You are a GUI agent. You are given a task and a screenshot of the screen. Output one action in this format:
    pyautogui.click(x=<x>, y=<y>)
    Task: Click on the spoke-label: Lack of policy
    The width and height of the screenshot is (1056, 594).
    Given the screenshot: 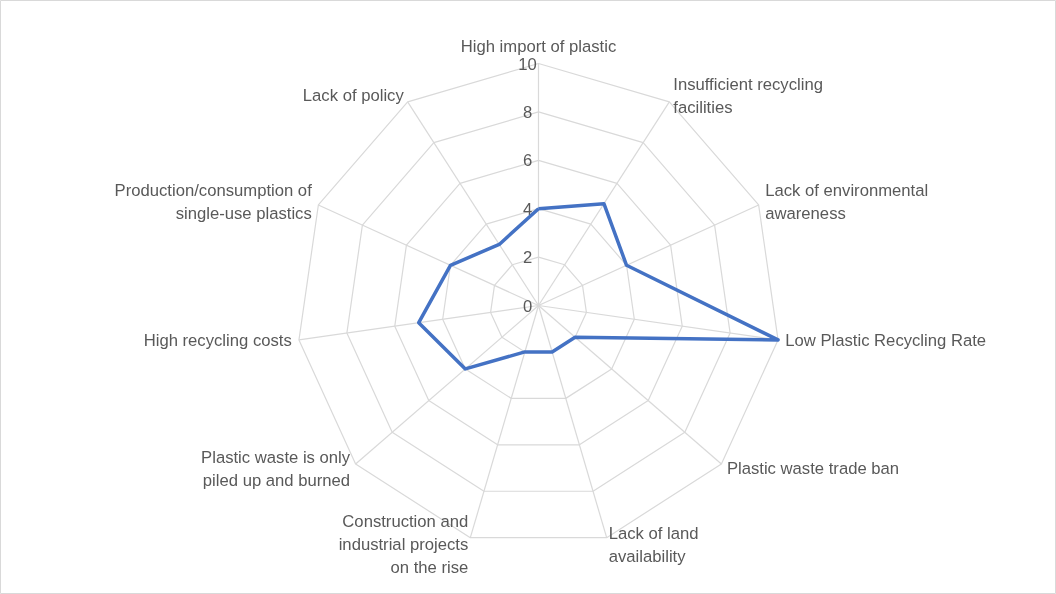 What is the action you would take?
    pyautogui.click(x=353, y=96)
    